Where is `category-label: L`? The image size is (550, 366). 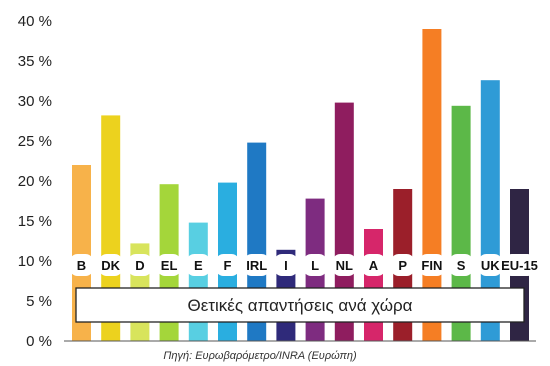
category-label: L is located at coordinates (315, 265).